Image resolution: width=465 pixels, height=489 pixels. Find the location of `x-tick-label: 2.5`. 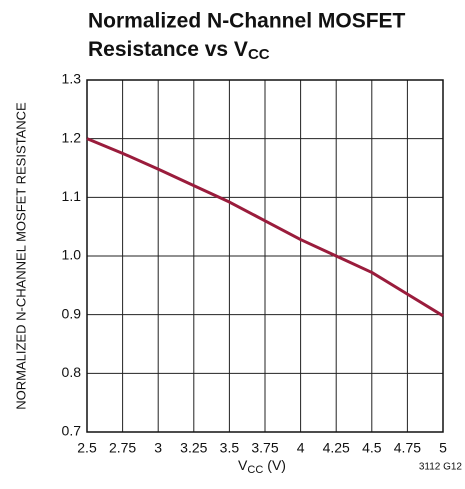

x-tick-label: 2.5 is located at coordinates (87, 448).